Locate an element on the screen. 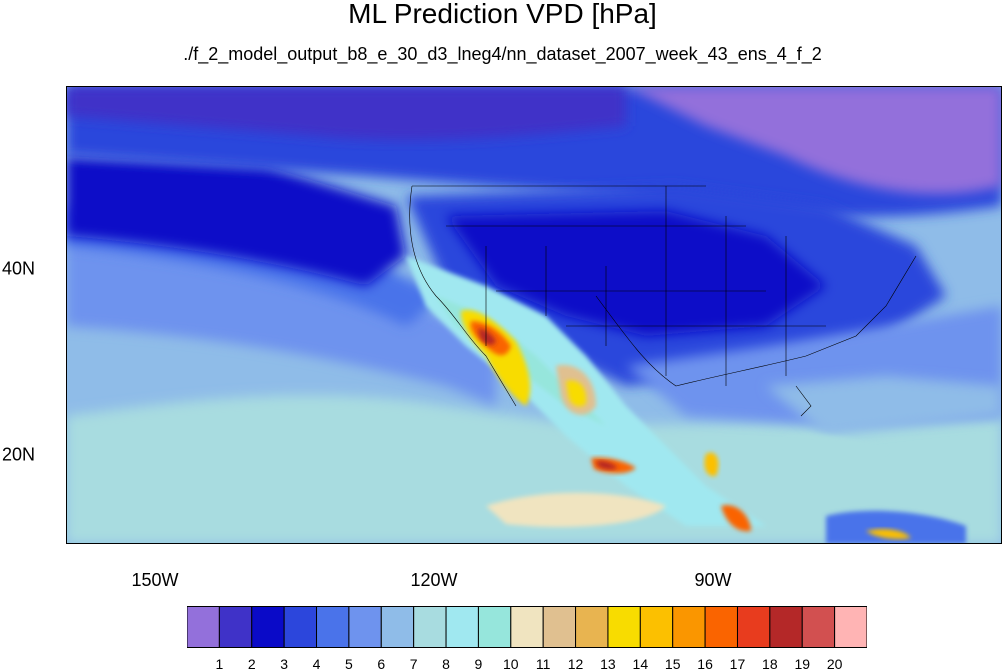 The height and width of the screenshot is (672, 1005). legend-tick-label: 5 is located at coordinates (348, 664).